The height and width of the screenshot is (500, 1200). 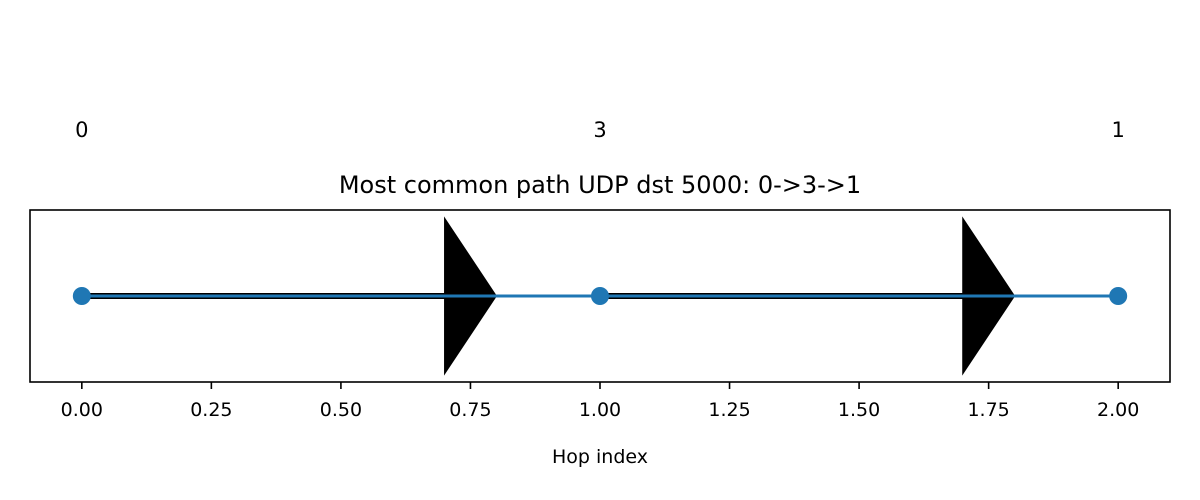 I want to click on x-tick-label: 1.75, so click(x=988, y=410).